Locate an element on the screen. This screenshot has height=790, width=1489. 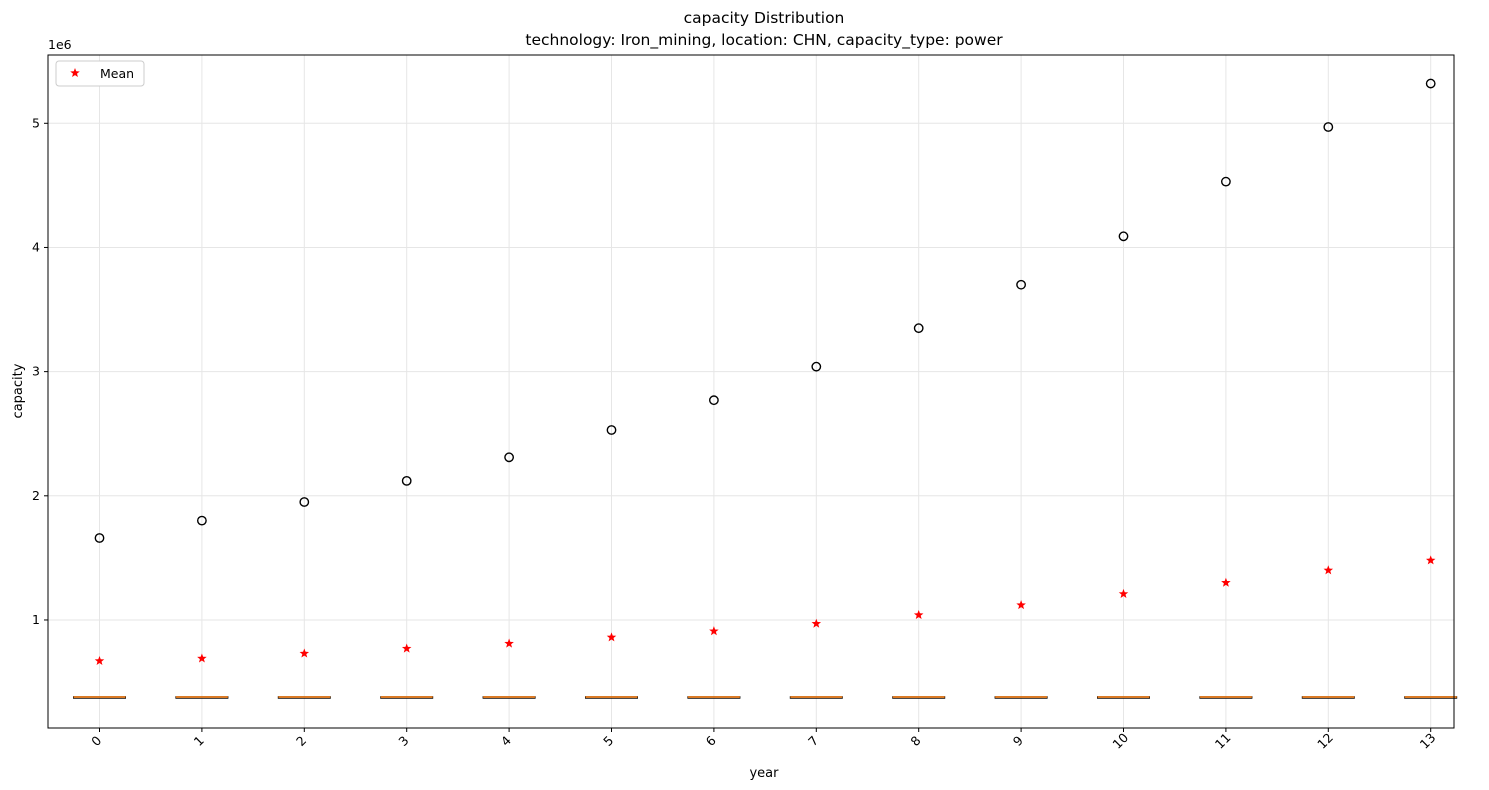
y-axis-label: capacity is located at coordinates (18, 390).